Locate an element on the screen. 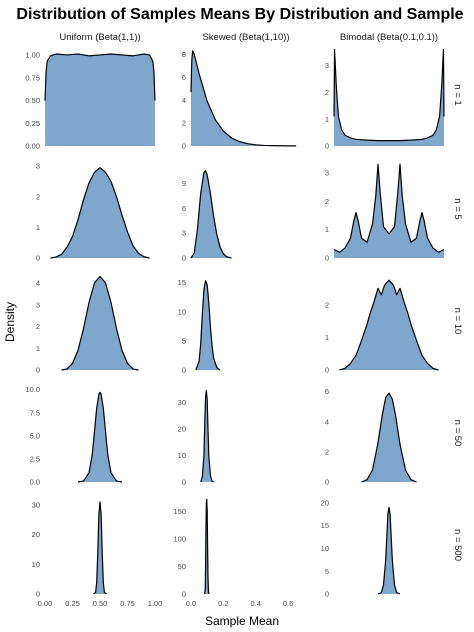  y-tick-label: 0.25 is located at coordinates (32, 123).